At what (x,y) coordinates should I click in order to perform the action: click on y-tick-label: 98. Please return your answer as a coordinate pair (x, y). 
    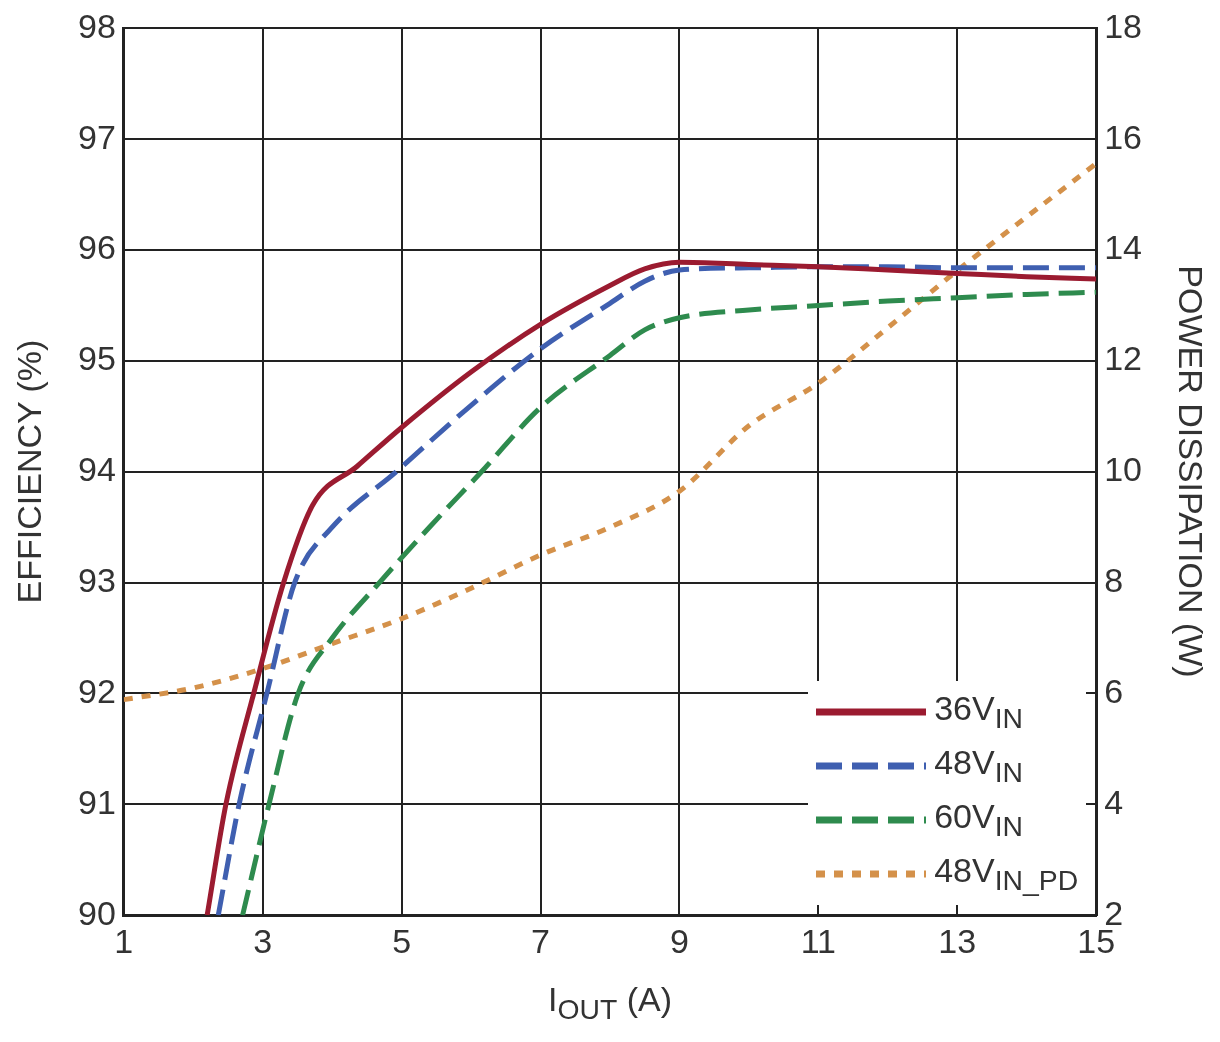
    Looking at the image, I should click on (96, 25).